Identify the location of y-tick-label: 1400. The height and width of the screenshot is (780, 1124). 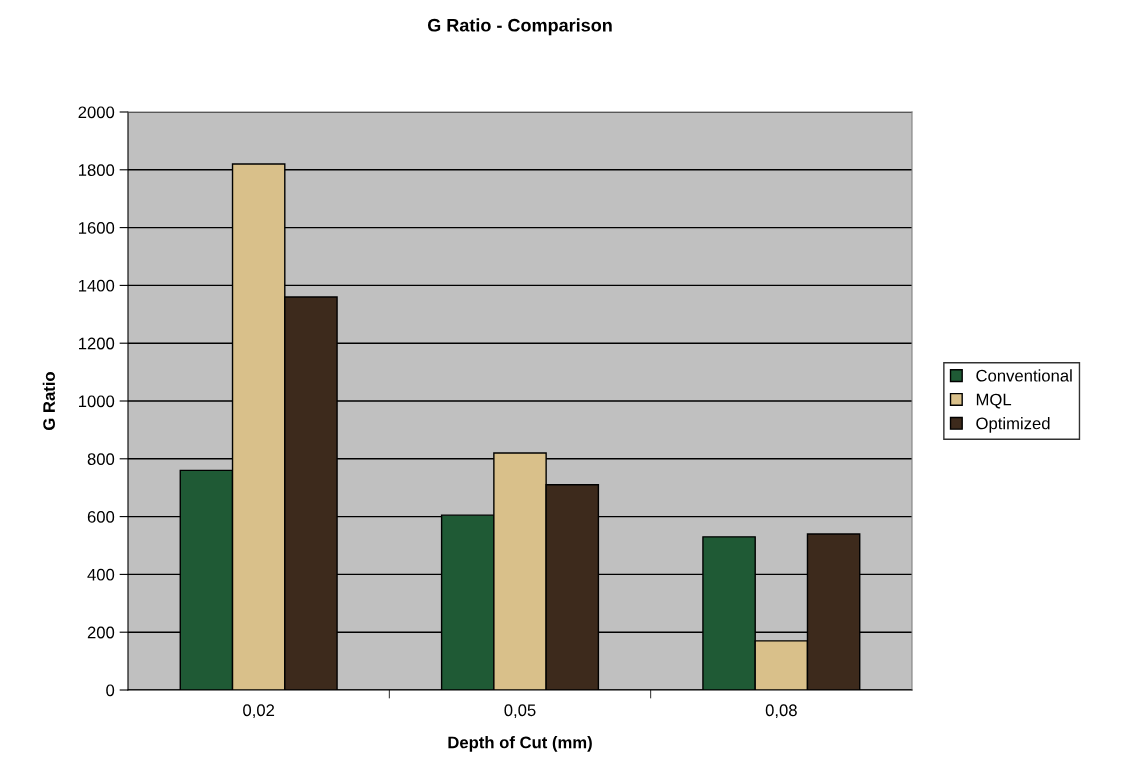
(97, 285).